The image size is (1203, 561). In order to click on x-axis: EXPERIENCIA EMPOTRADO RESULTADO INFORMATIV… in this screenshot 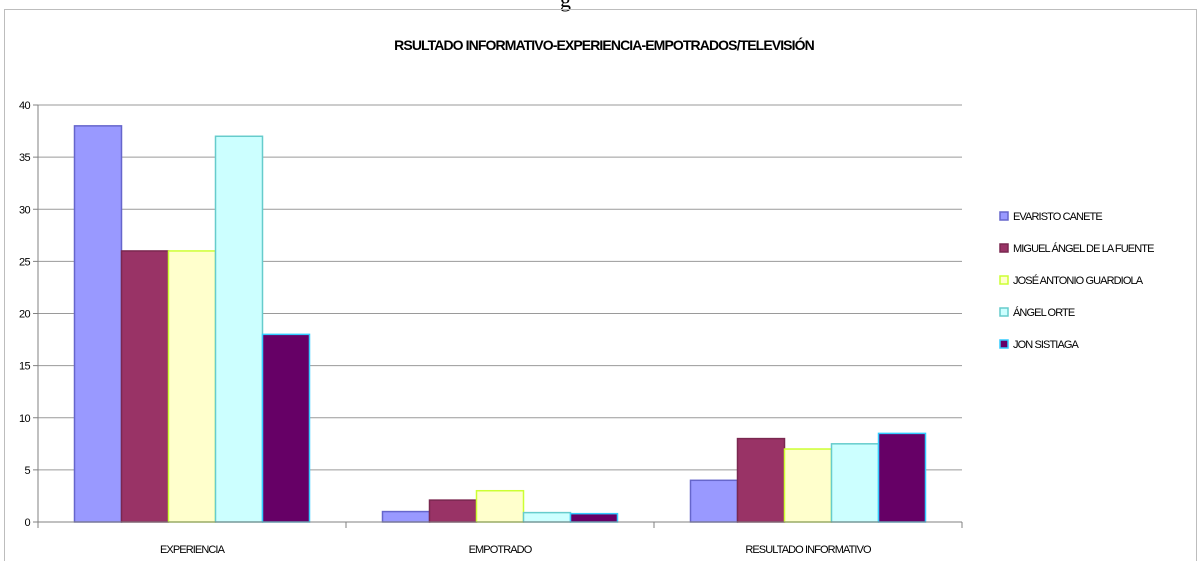, I will do `click(500, 538)`.